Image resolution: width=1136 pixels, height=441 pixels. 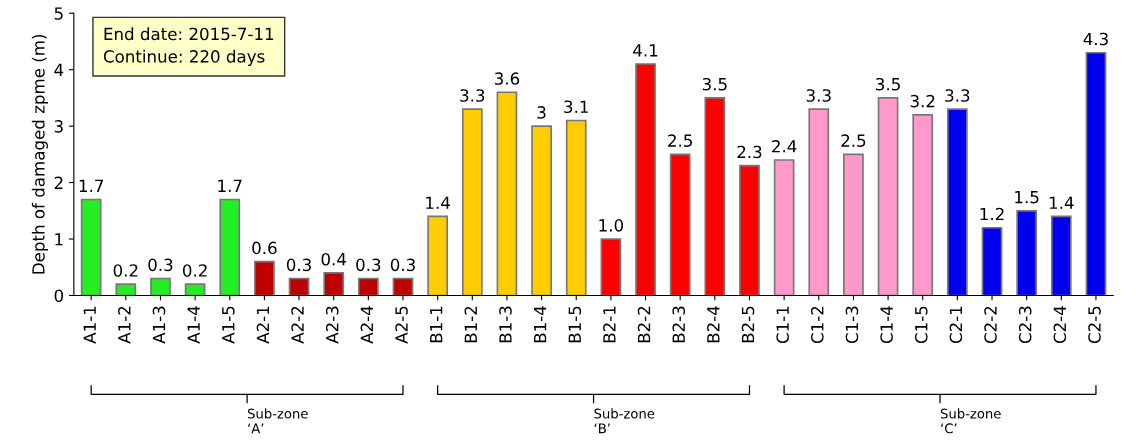 What do you see at coordinates (749, 152) in the screenshot?
I see `data-label: 2.3` at bounding box center [749, 152].